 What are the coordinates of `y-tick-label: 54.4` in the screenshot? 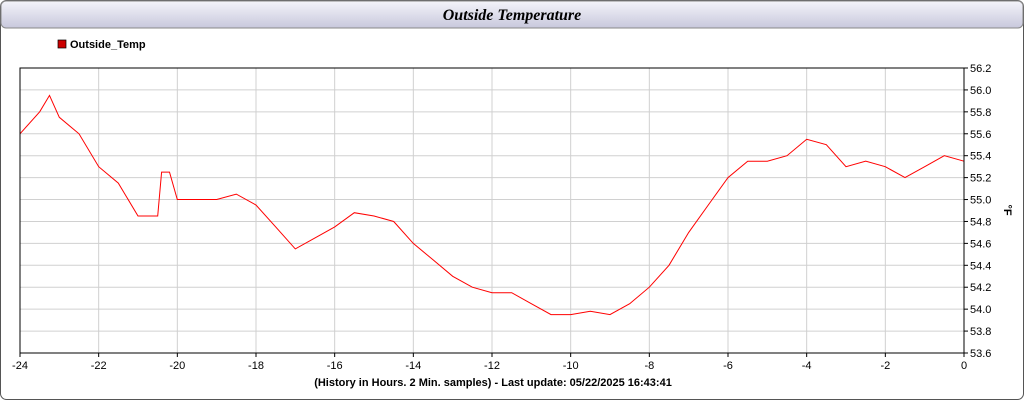 It's located at (980, 266).